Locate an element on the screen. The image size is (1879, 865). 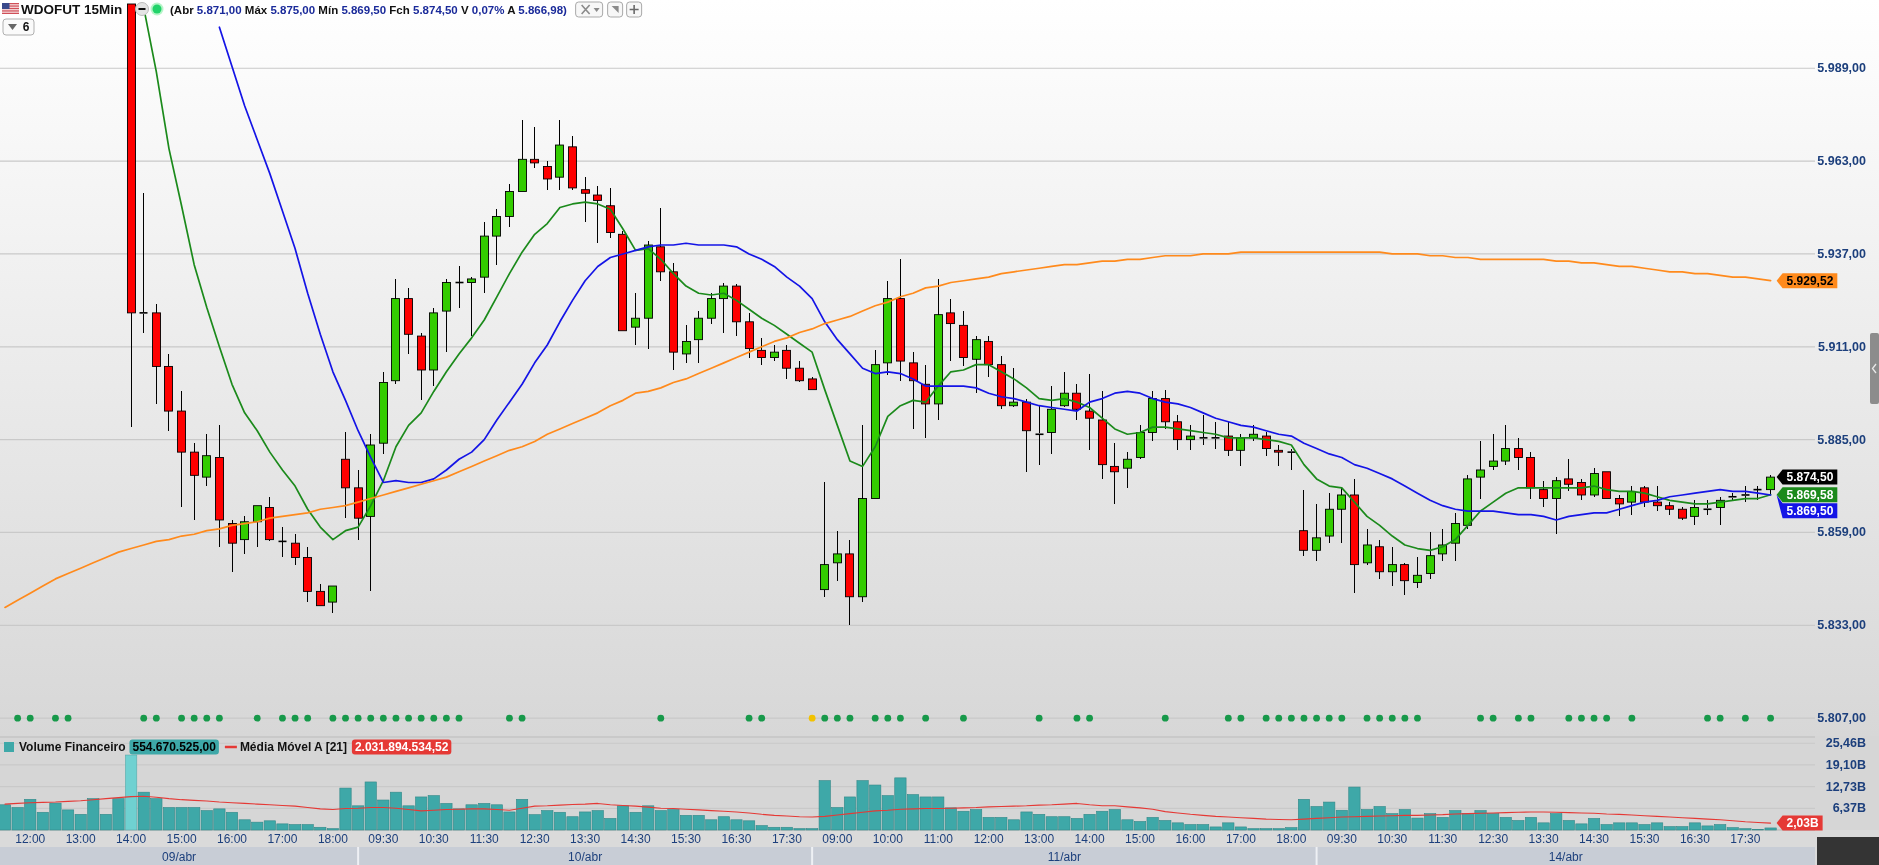
data-label: 5.869,50 is located at coordinates (1810, 510).